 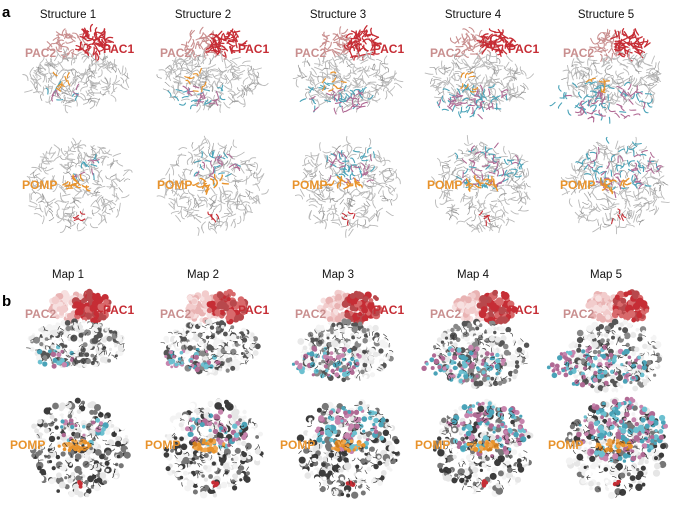 I want to click on column-title: Structure 5, so click(x=606, y=15).